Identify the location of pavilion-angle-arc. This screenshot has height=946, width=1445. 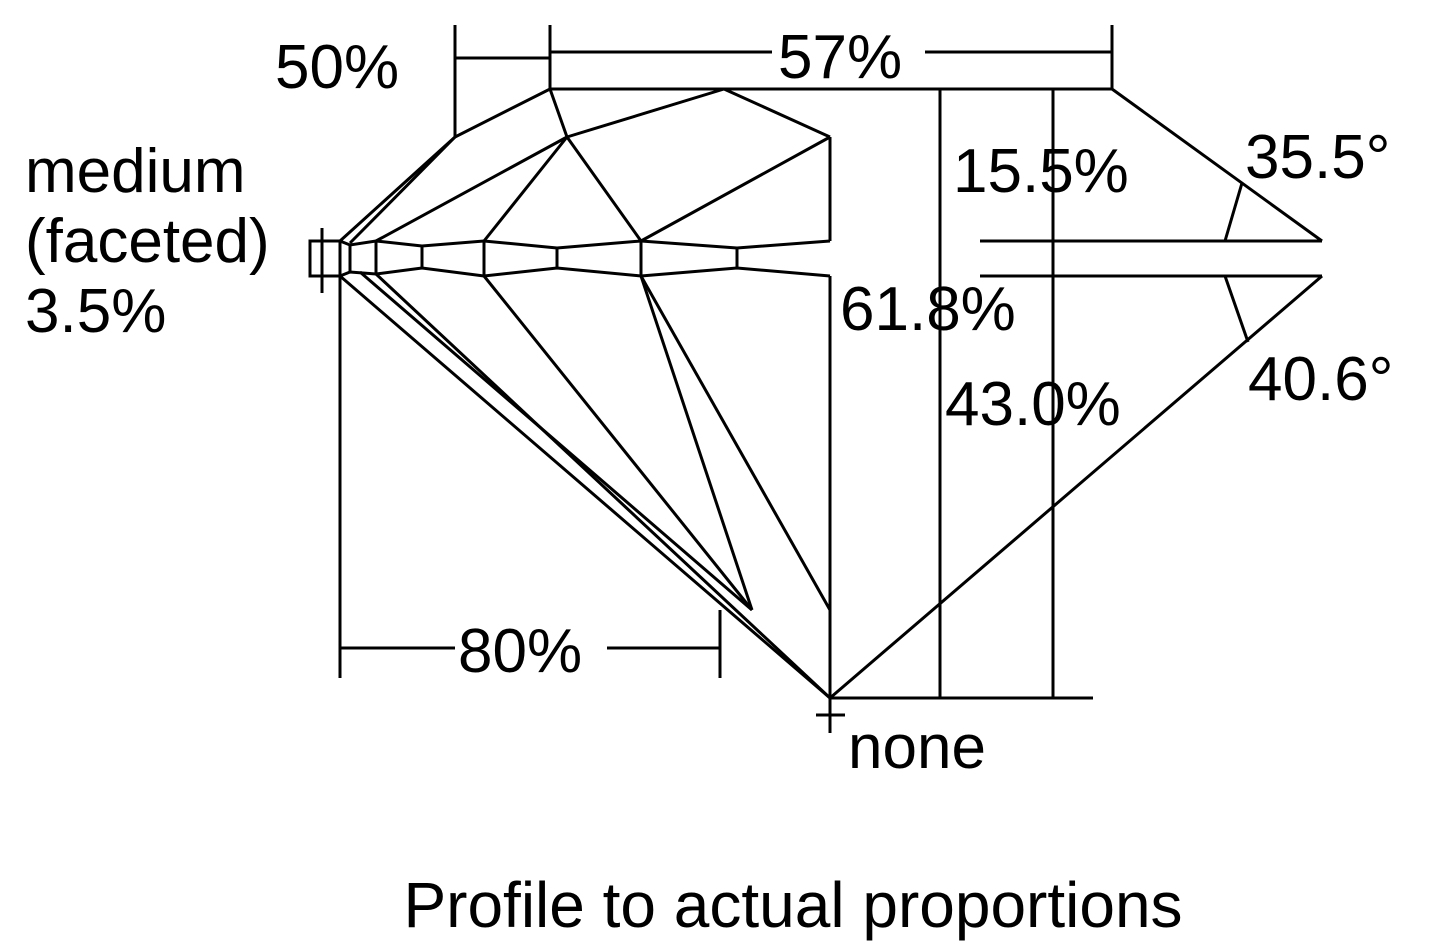
(1236, 309).